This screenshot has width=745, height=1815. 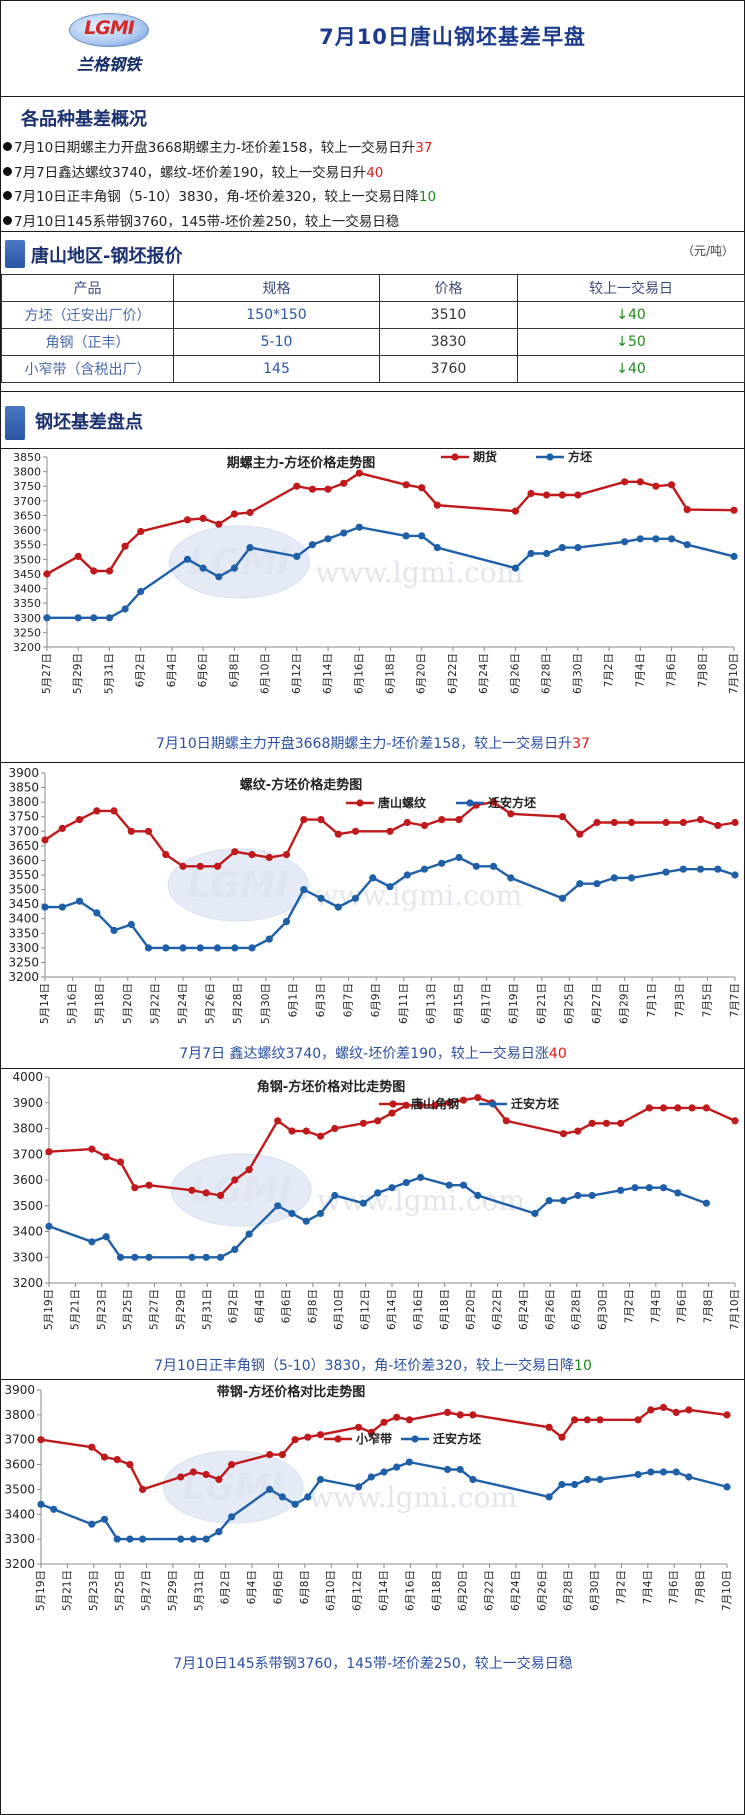 What do you see at coordinates (734, 673) in the screenshot?
I see `x-tick-label: 7月10日` at bounding box center [734, 673].